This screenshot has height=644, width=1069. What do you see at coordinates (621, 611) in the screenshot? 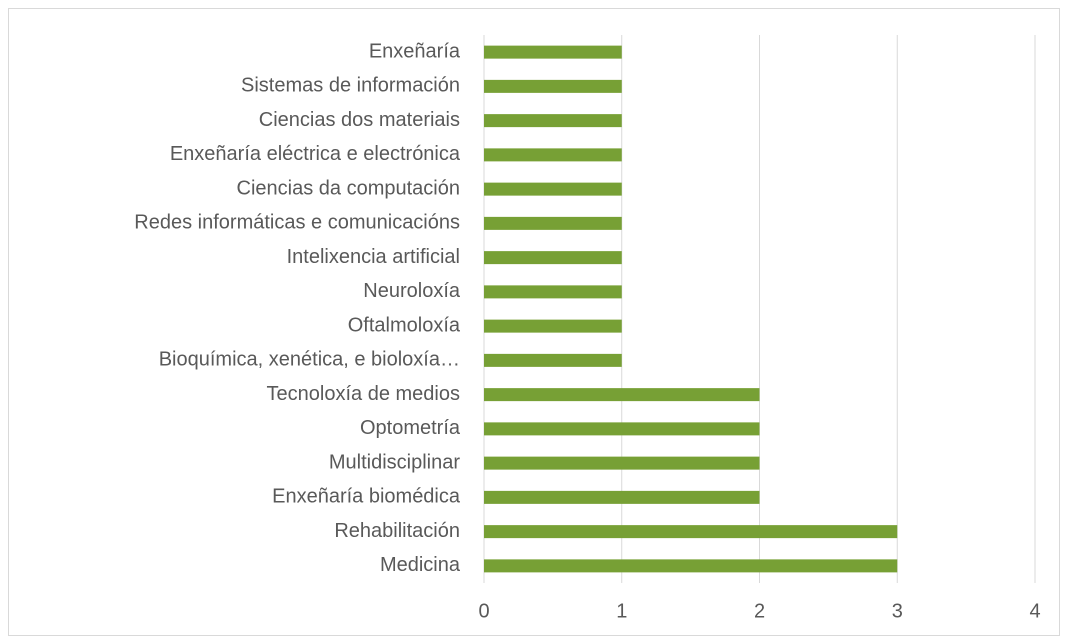
I see `x-tick-label: 1` at bounding box center [621, 611].